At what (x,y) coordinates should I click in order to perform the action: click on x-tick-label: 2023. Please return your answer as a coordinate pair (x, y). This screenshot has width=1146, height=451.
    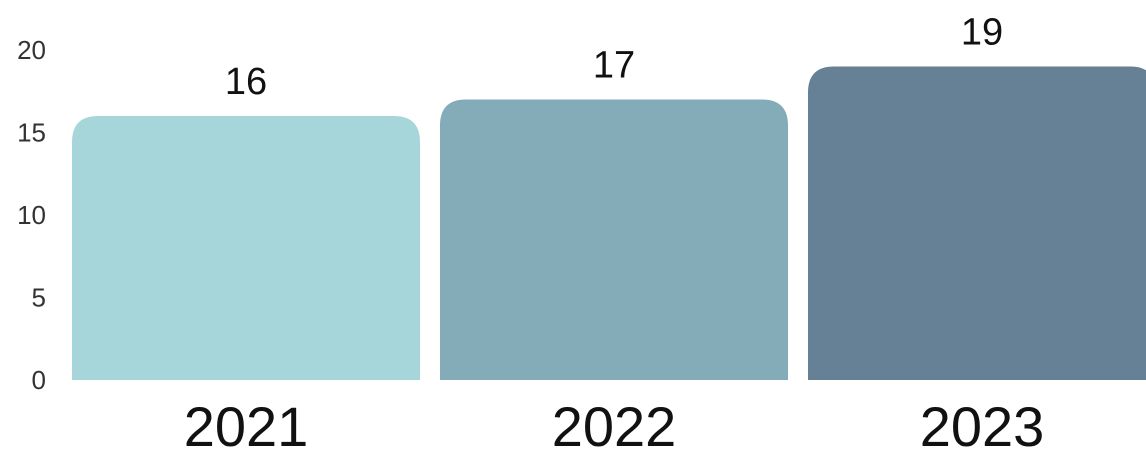
    Looking at the image, I should click on (982, 423).